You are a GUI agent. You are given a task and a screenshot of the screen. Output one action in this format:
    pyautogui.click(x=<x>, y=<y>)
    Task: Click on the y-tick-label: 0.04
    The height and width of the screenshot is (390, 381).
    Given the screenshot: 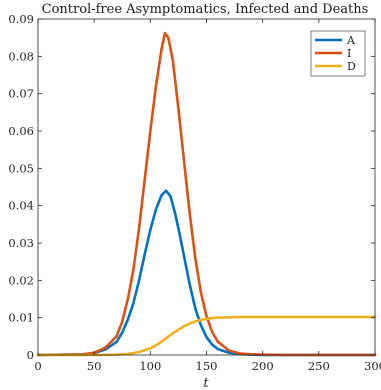 What is the action you would take?
    pyautogui.click(x=21, y=206)
    